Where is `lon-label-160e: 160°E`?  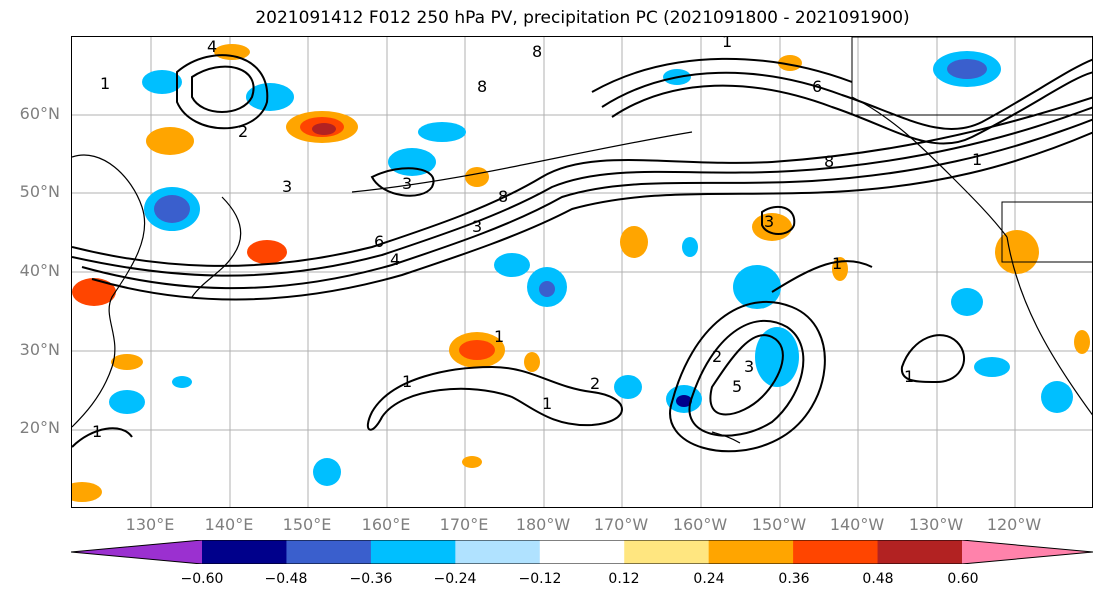 lon-label-160e: 160°E is located at coordinates (386, 524).